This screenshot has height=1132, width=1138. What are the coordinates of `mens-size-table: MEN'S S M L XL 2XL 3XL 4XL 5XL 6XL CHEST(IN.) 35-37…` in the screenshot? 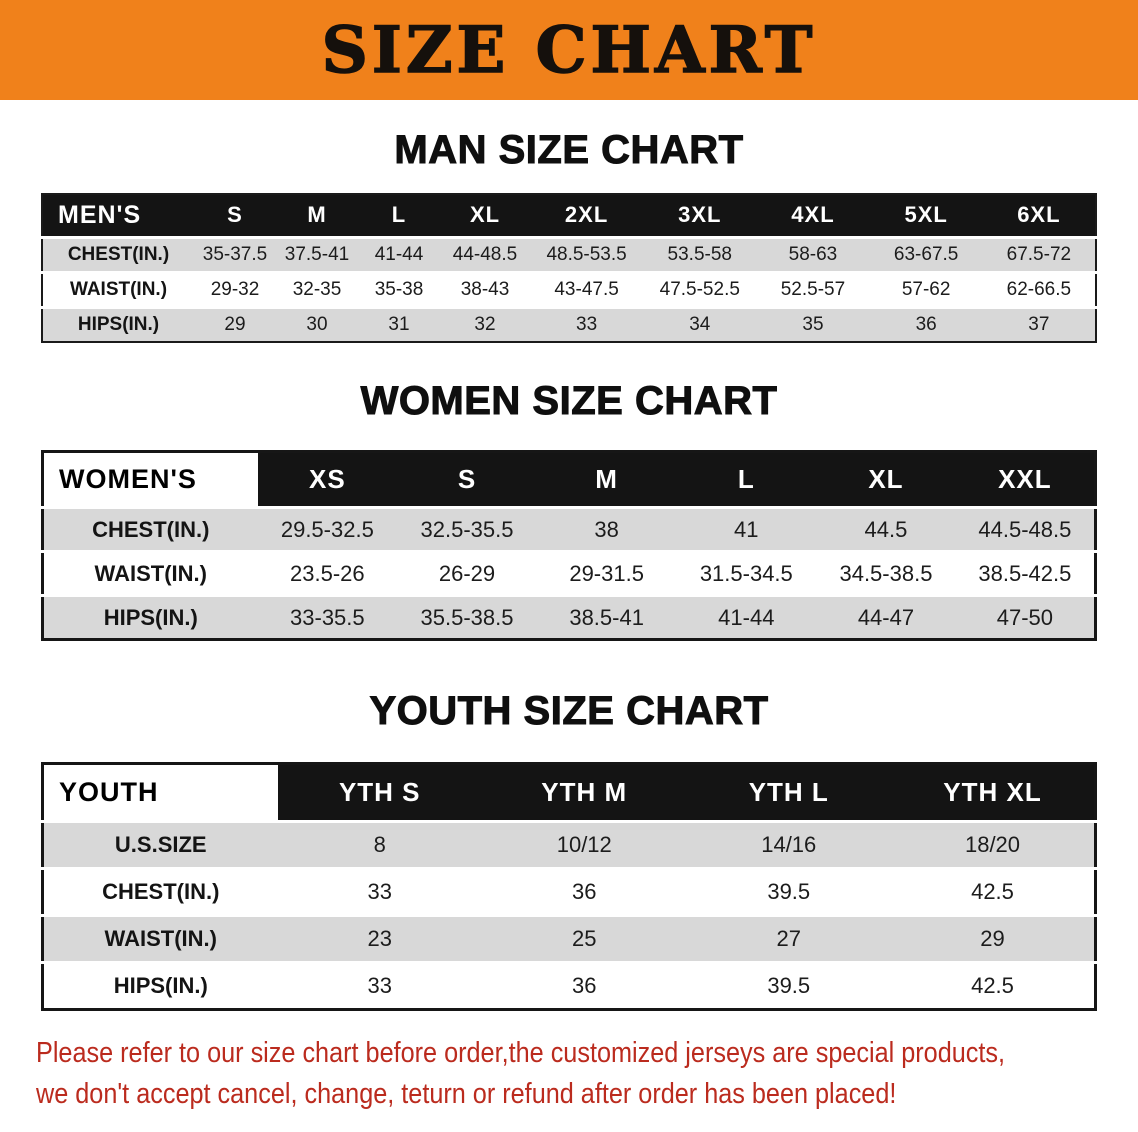 It's located at (569, 268).